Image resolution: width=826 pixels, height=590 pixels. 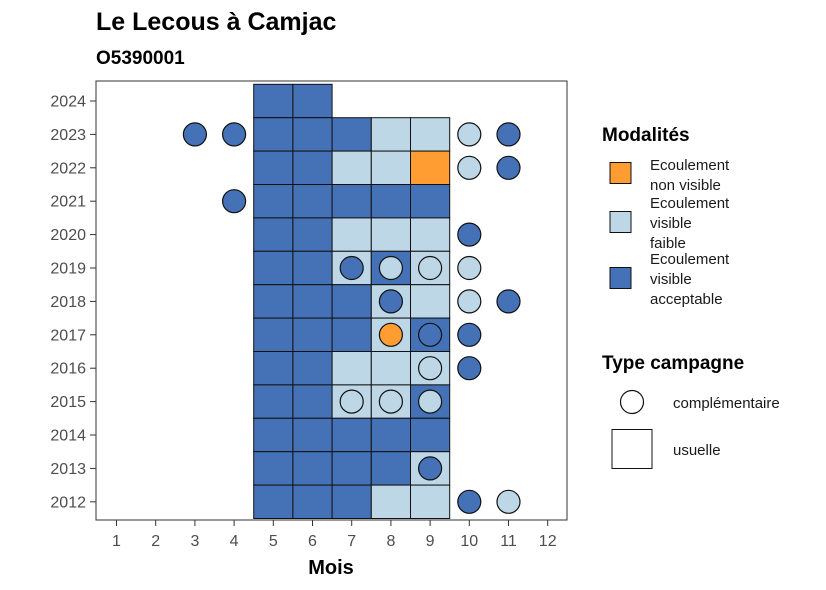 What do you see at coordinates (312, 335) in the screenshot?
I see `tile-2017-m6` at bounding box center [312, 335].